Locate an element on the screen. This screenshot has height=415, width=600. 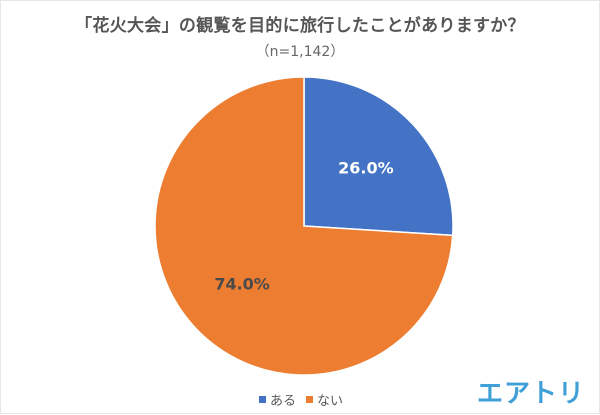
legend-item-nai: ない is located at coordinates (324, 399).